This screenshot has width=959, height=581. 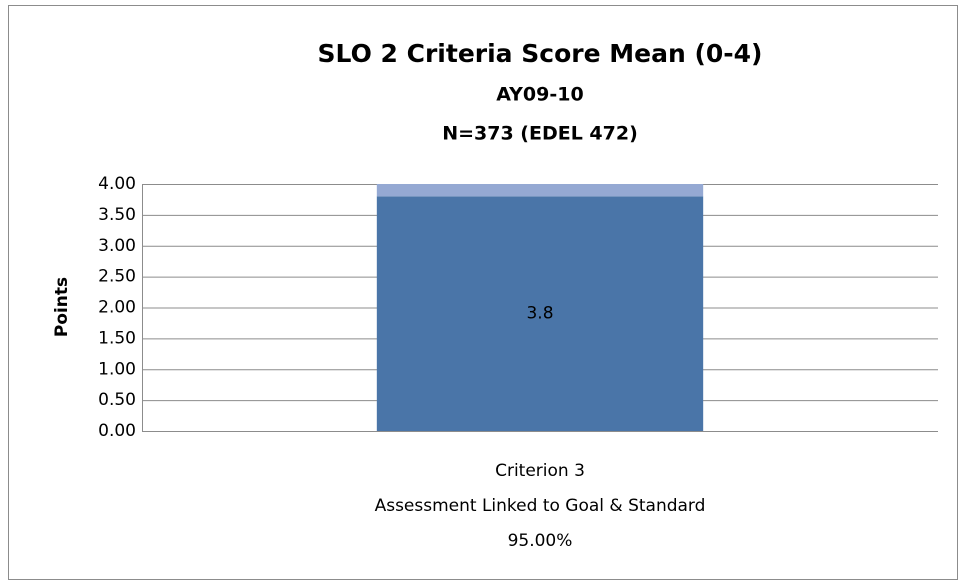 What do you see at coordinates (117, 369) in the screenshot?
I see `y-tick-label: 1.00` at bounding box center [117, 369].